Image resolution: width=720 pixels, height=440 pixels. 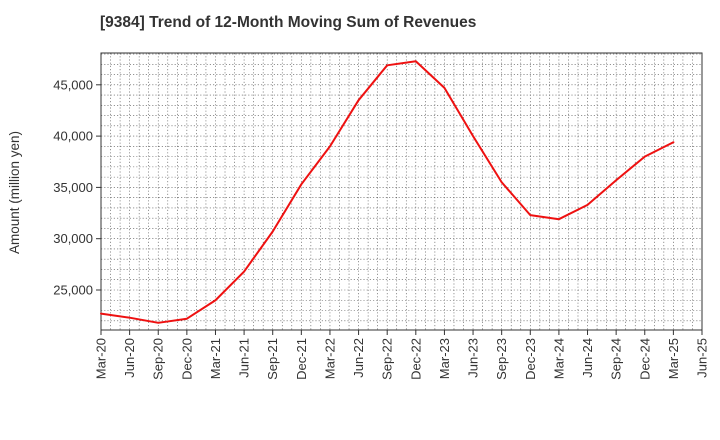 What do you see at coordinates (73, 238) in the screenshot?
I see `y-tick-label: 30,000` at bounding box center [73, 238].